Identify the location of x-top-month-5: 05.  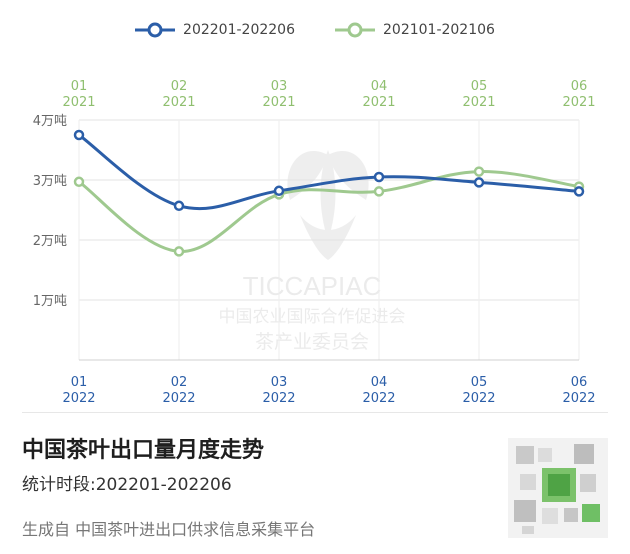
(479, 86).